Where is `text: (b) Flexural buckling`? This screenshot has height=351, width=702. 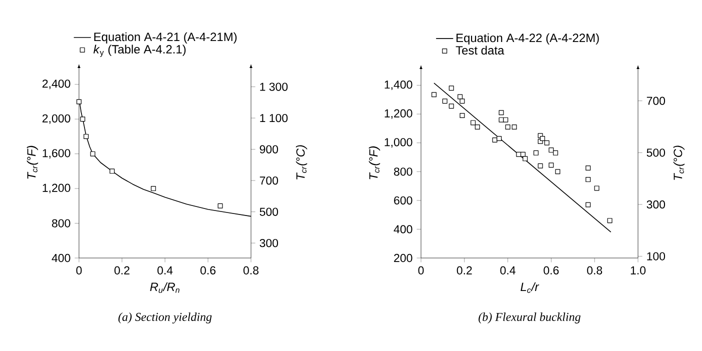 text: (b) Flexural buckling is located at coordinates (529, 318).